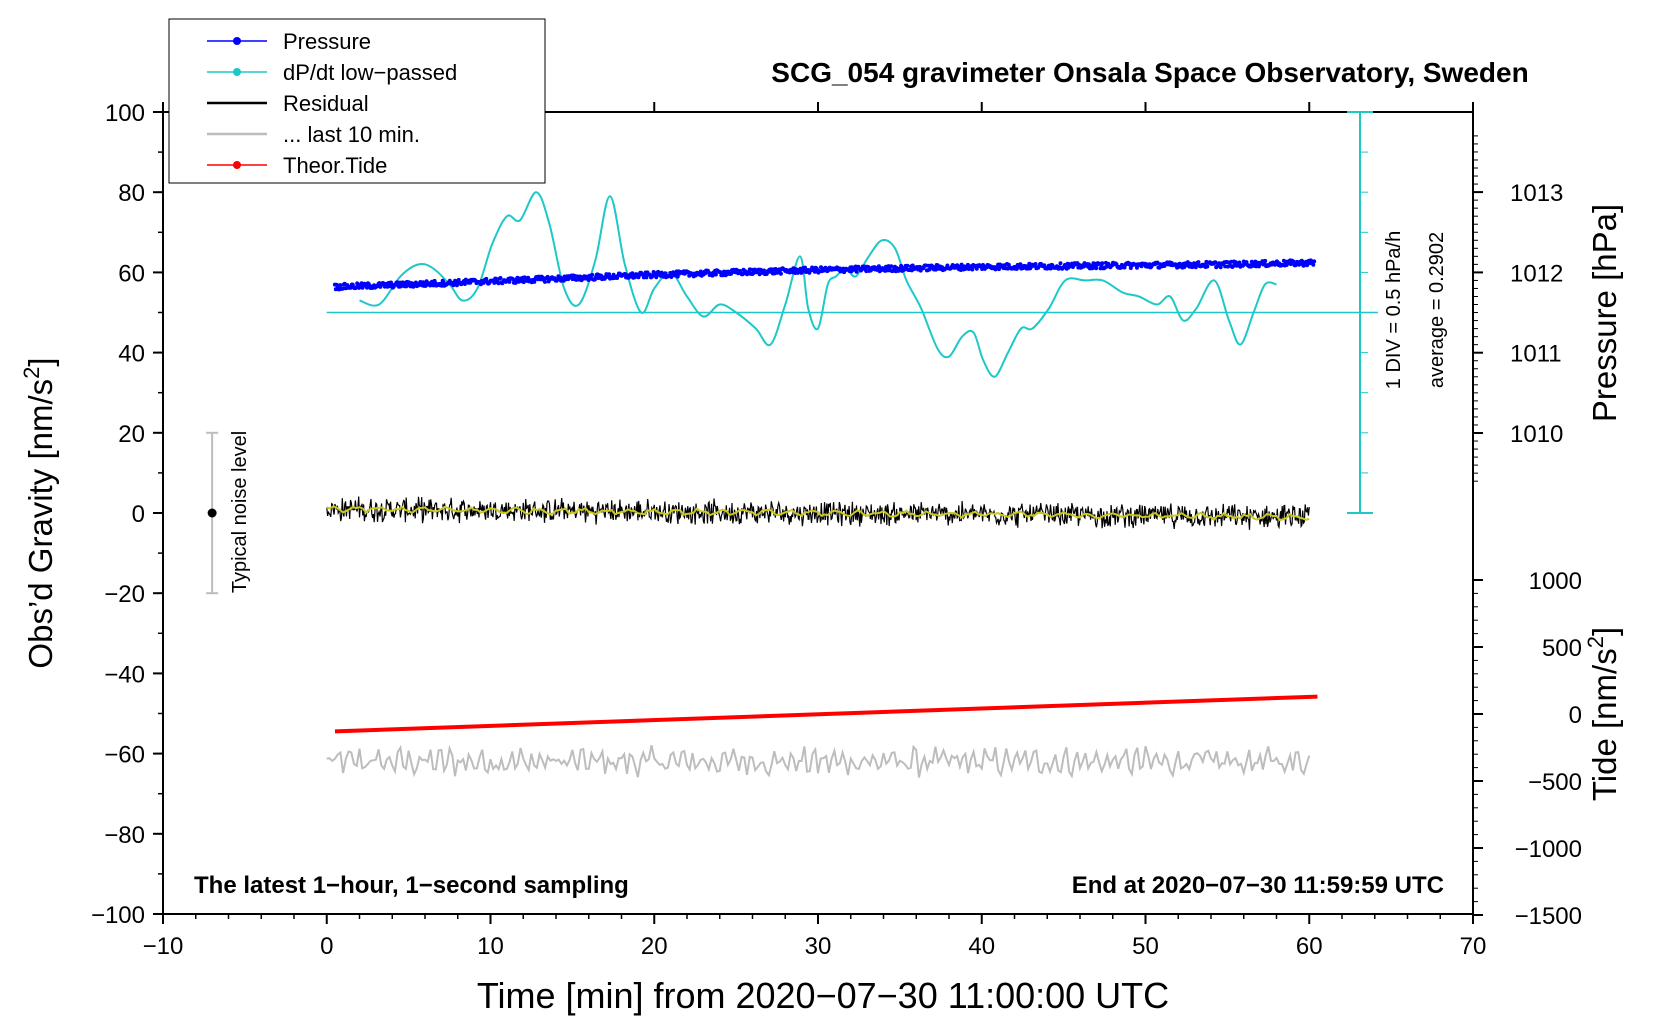 The image size is (1660, 1020). Describe the element at coordinates (124, 674) in the screenshot. I see `y-tick-label: −40` at that location.